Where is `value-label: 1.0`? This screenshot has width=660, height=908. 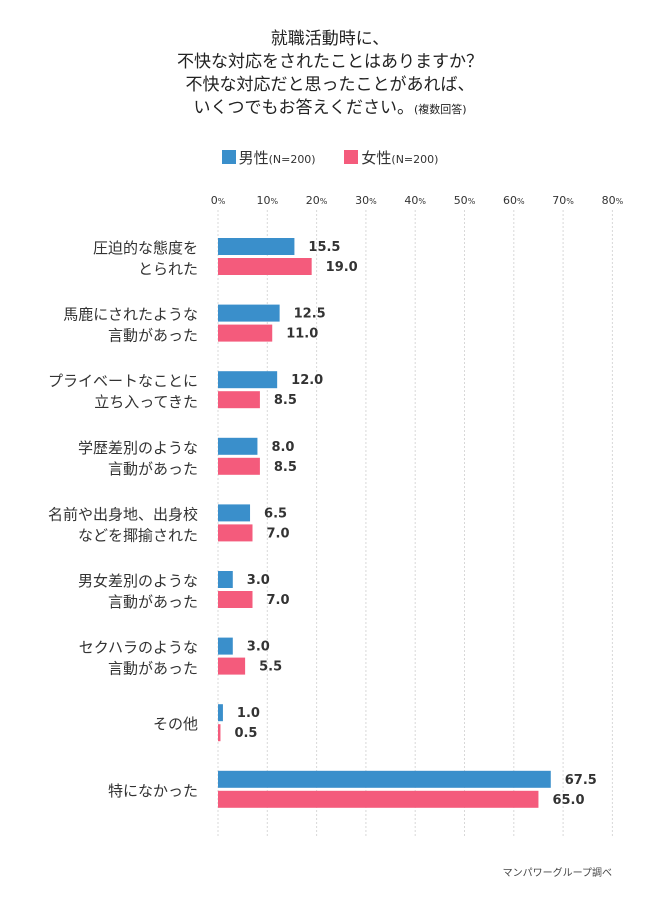
value-label: 1.0 is located at coordinates (248, 713).